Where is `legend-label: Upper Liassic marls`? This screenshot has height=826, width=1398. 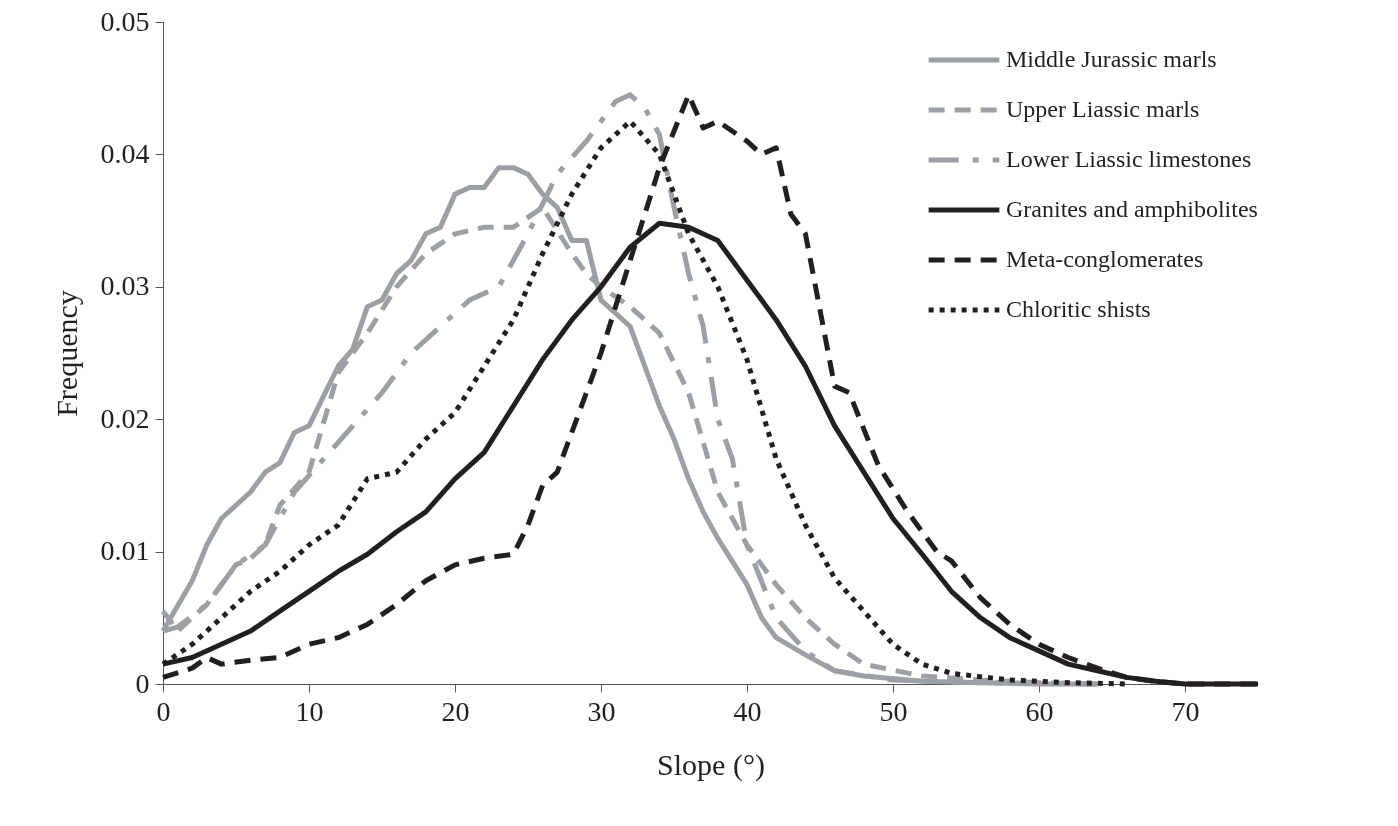 legend-label: Upper Liassic marls is located at coordinates (1103, 109).